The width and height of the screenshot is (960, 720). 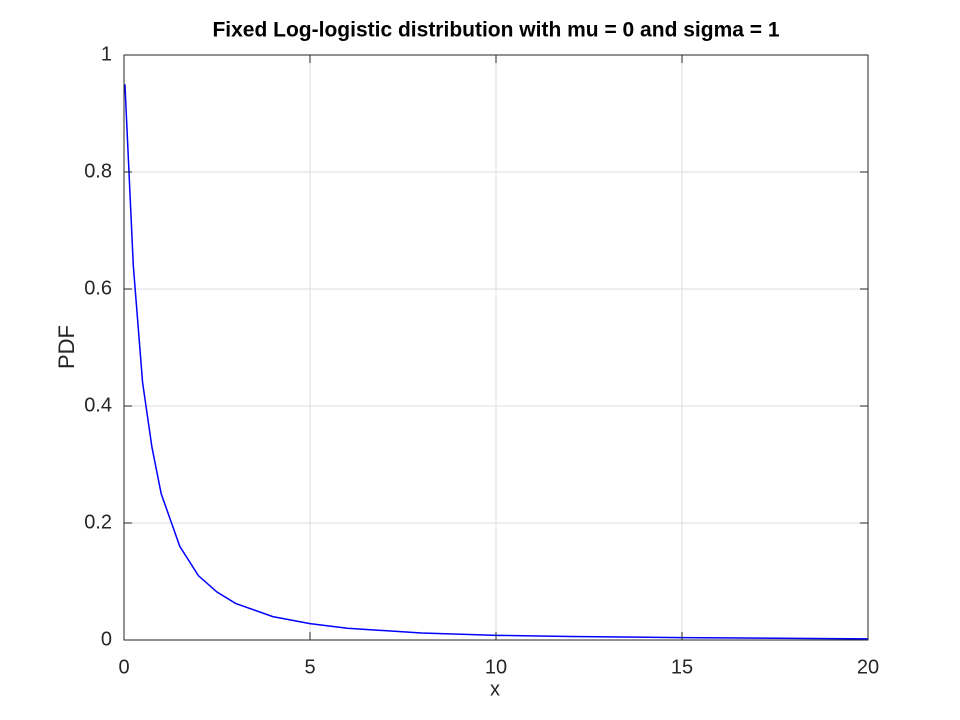 I want to click on y-tick-label: 0.2, so click(x=98, y=522).